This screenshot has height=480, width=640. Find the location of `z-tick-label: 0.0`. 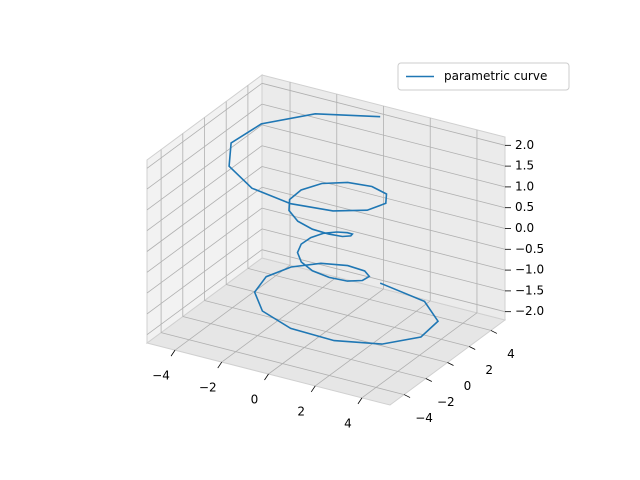

z-tick-label: 0.0 is located at coordinates (524, 228).